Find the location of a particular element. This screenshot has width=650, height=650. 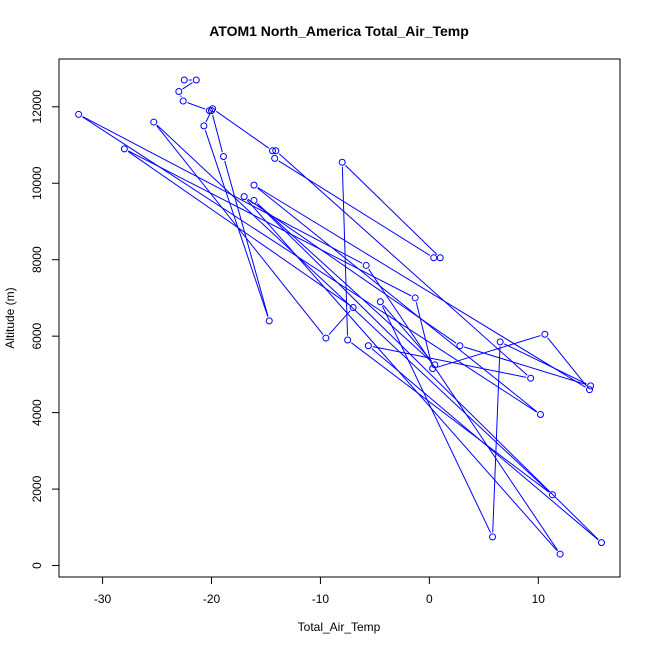

x-tick-label: -30 is located at coordinates (103, 599).